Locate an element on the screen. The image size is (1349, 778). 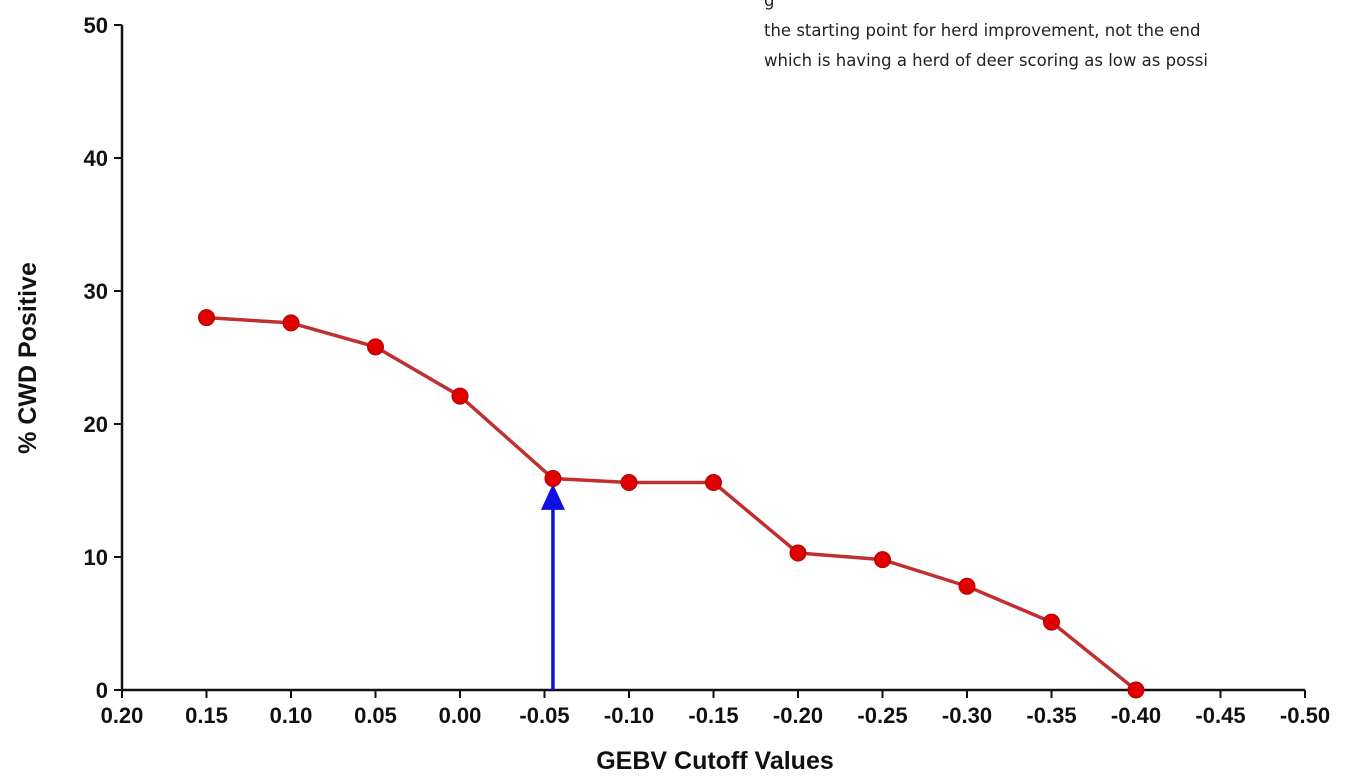
x-tick-label: -0.05 is located at coordinates (544, 715).